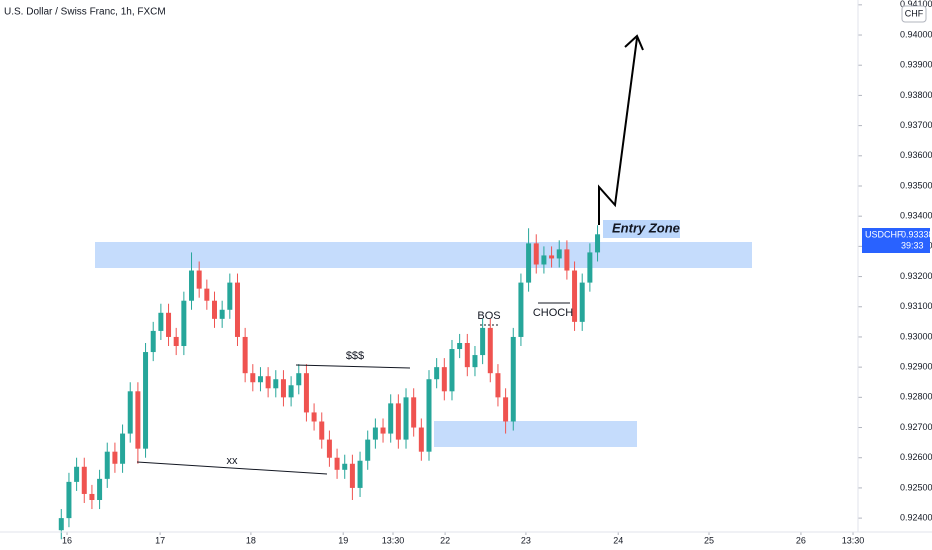 Image resolution: width=932 pixels, height=550 pixels. What do you see at coordinates (85, 12) in the screenshot?
I see `chart-title: U.S. Dollar / Swiss Franc, 1h, FXCM` at bounding box center [85, 12].